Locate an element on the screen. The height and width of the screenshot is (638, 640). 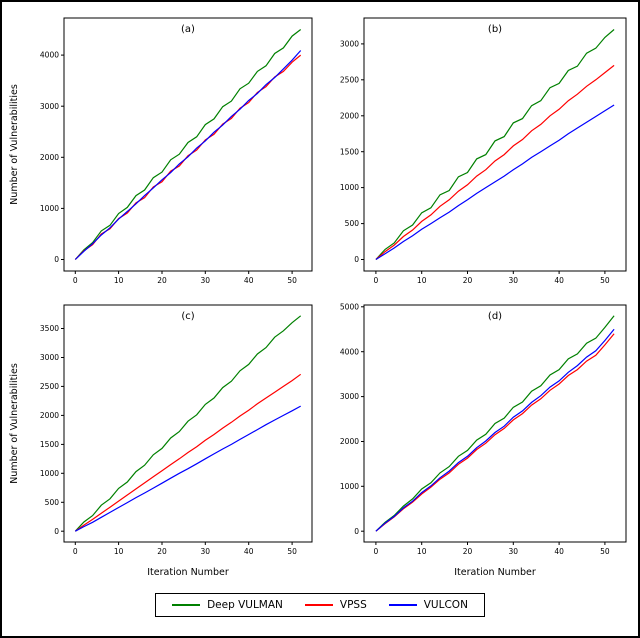
panel-label: (d) is located at coordinates (495, 316).